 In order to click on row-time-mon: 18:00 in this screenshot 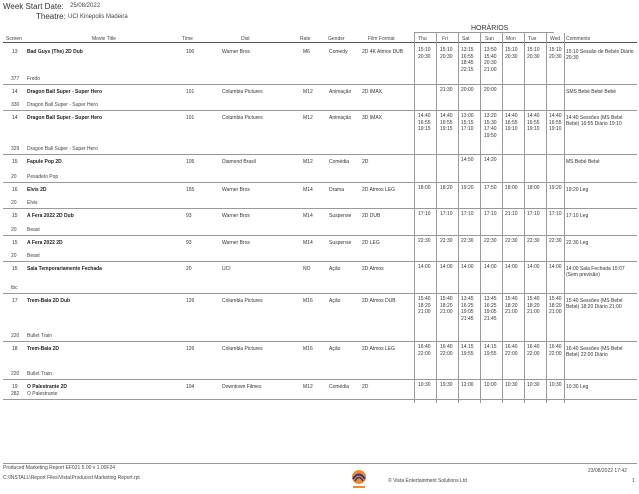, I will do `click(511, 188)`.